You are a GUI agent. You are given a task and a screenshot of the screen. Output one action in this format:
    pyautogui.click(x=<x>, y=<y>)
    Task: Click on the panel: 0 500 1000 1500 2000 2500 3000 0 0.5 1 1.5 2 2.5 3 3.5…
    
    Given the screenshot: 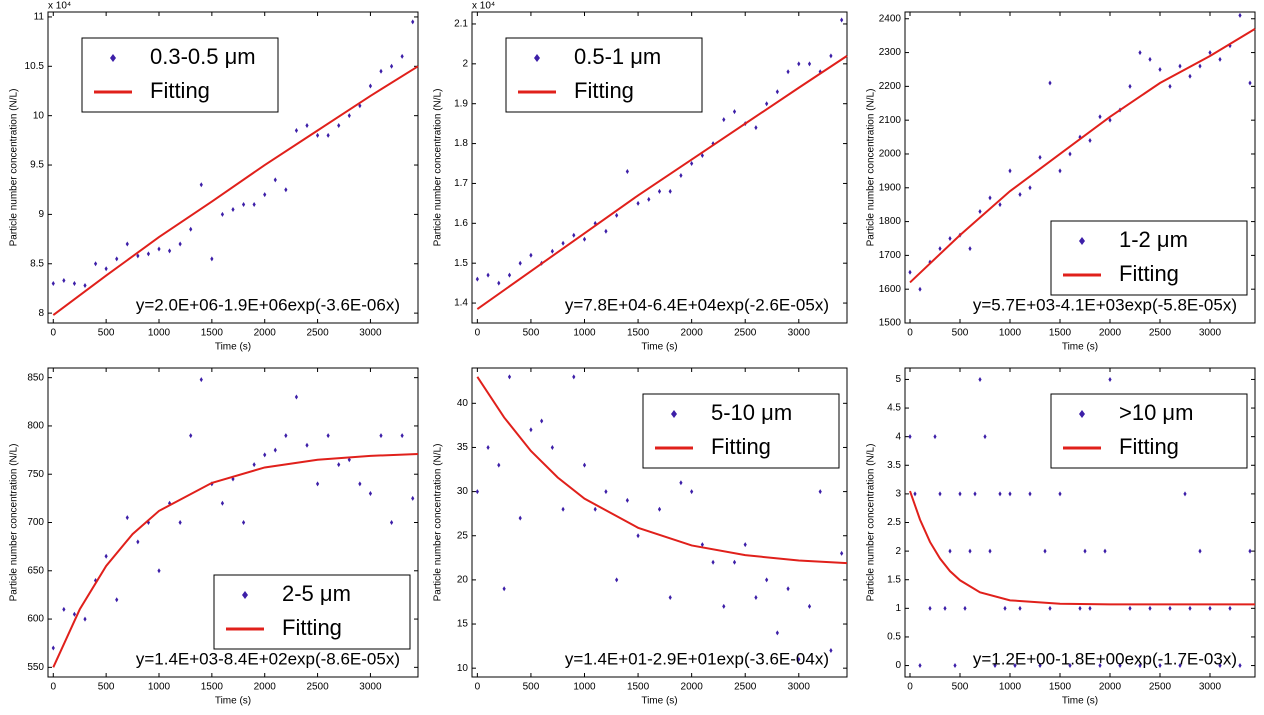 What is the action you would take?
    pyautogui.click(x=1061, y=537)
    